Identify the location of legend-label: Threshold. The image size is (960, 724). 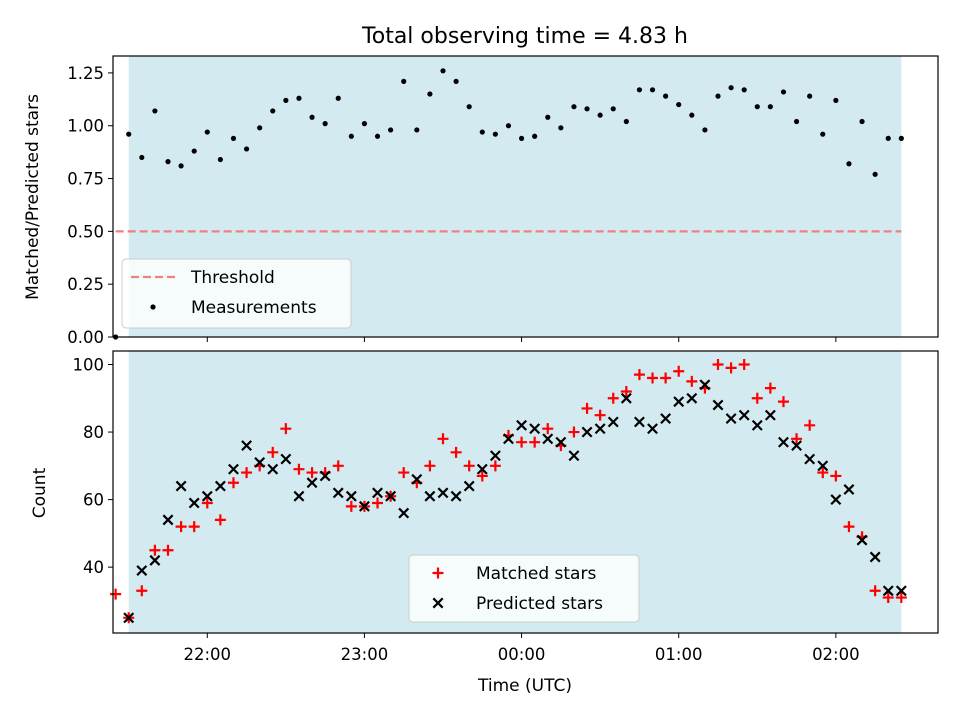
(232, 278).